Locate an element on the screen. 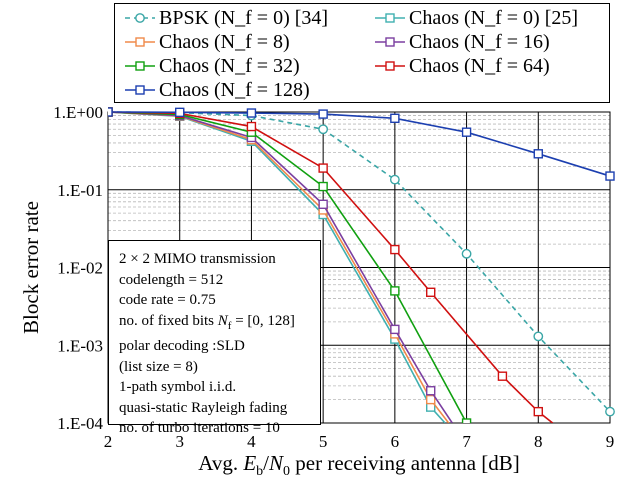 This screenshot has height=483, width=626. parameter-line: codelength = 512 is located at coordinates (219, 280).